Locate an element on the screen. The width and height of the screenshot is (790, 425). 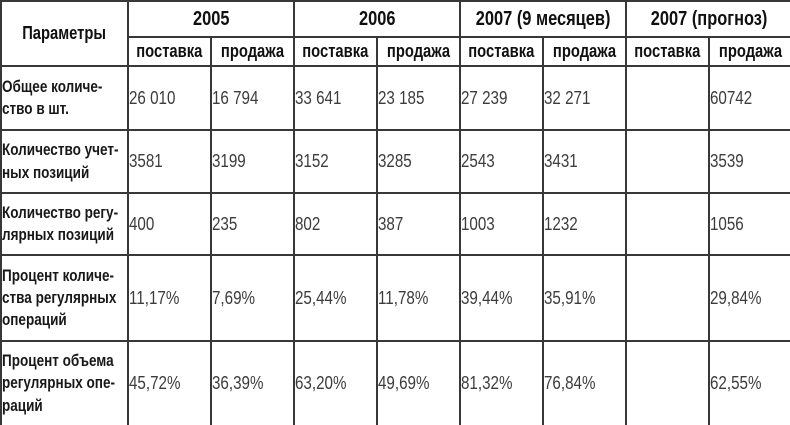
sub-header-sale-2007-forecast: продажа is located at coordinates (749, 51).